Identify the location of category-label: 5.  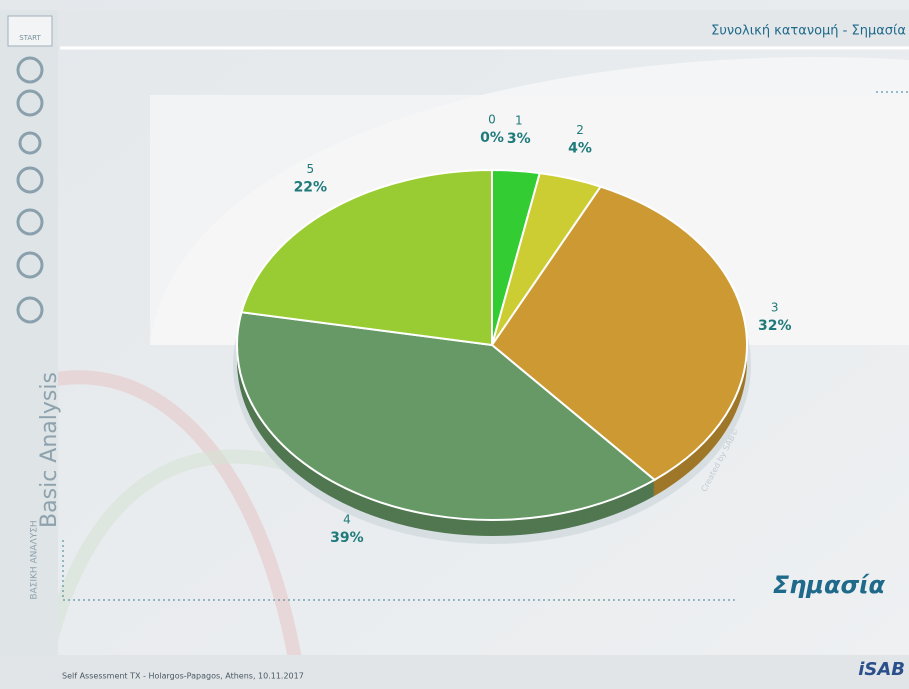
(311, 169).